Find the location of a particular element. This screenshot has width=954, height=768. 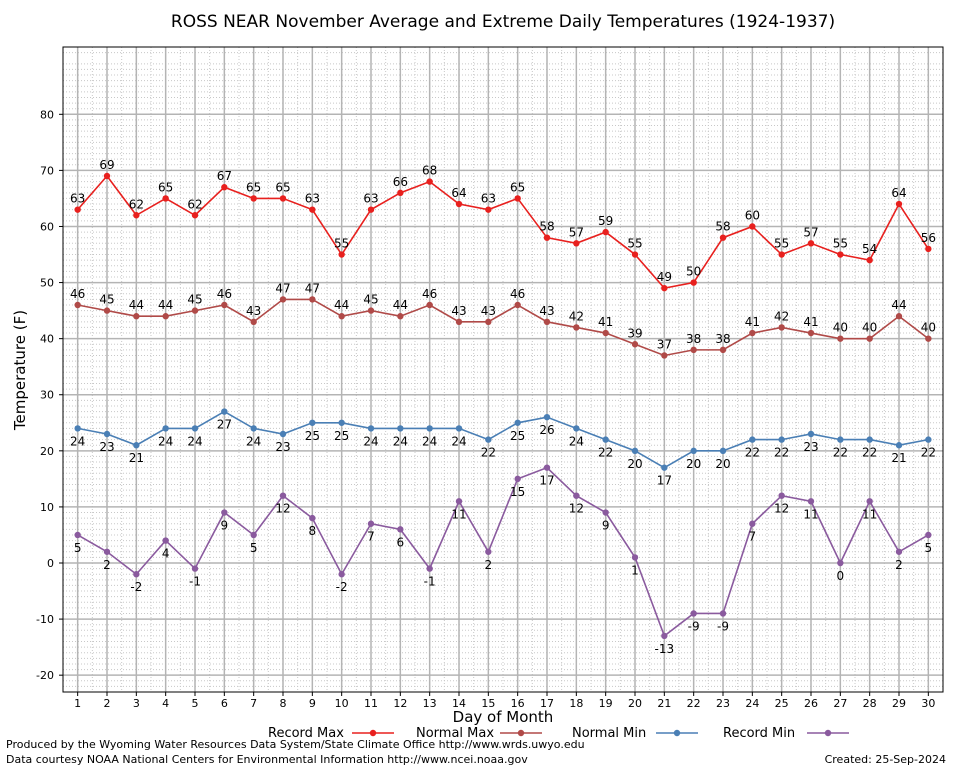

x-tick-label: 2 is located at coordinates (107, 703).